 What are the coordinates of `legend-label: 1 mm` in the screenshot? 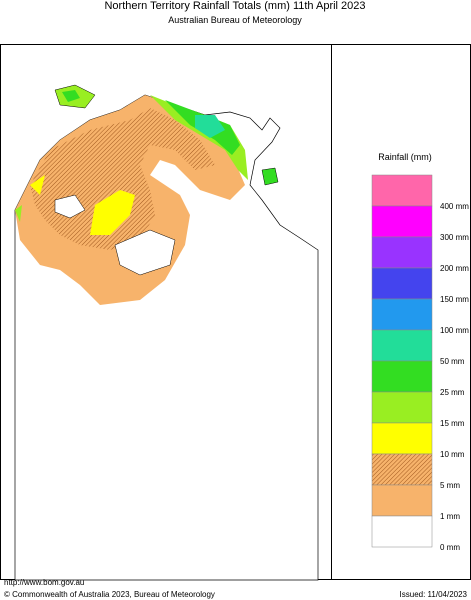 It's located at (450, 516).